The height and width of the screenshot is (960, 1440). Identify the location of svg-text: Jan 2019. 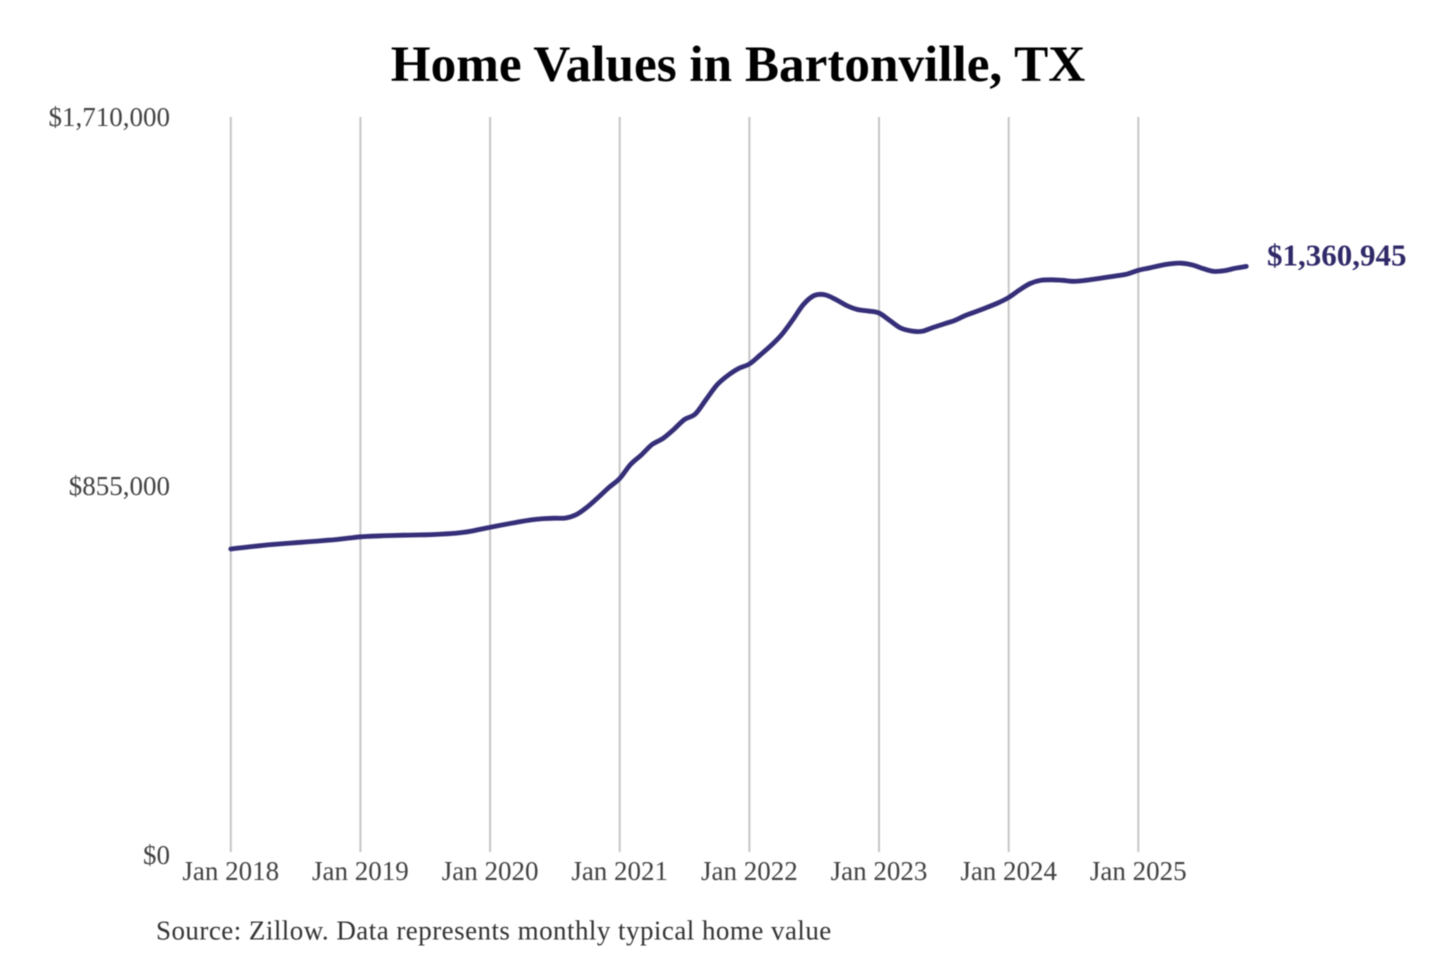
(360, 871).